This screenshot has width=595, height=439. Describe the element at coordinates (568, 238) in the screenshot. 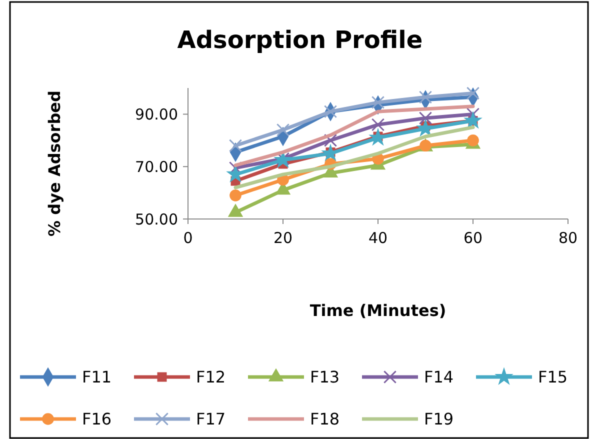

I see `x-tick-label: 80` at that location.